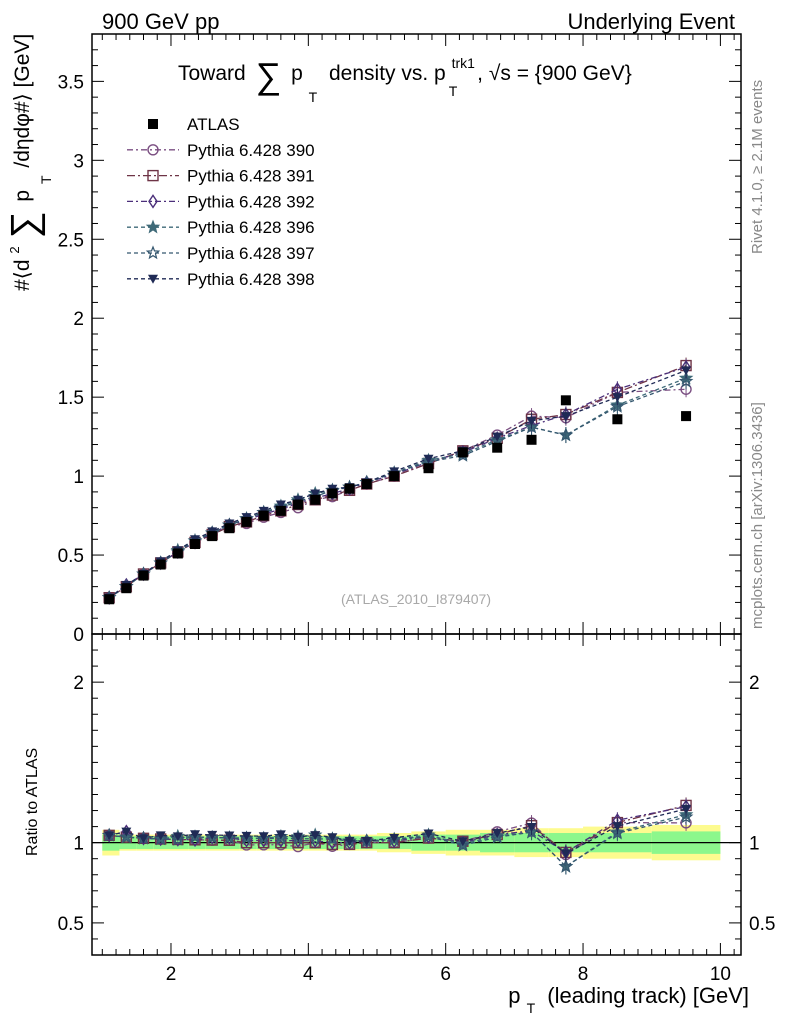 The image size is (786, 1024). I want to click on title-density: density vs. p, so click(387, 73).